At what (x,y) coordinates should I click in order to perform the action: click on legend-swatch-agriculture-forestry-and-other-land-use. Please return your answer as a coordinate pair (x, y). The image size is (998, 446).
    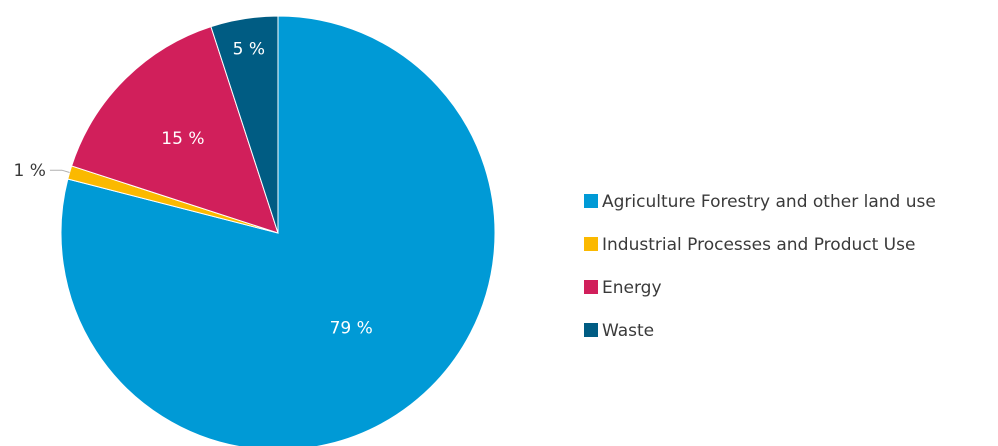
    Looking at the image, I should click on (591, 201).